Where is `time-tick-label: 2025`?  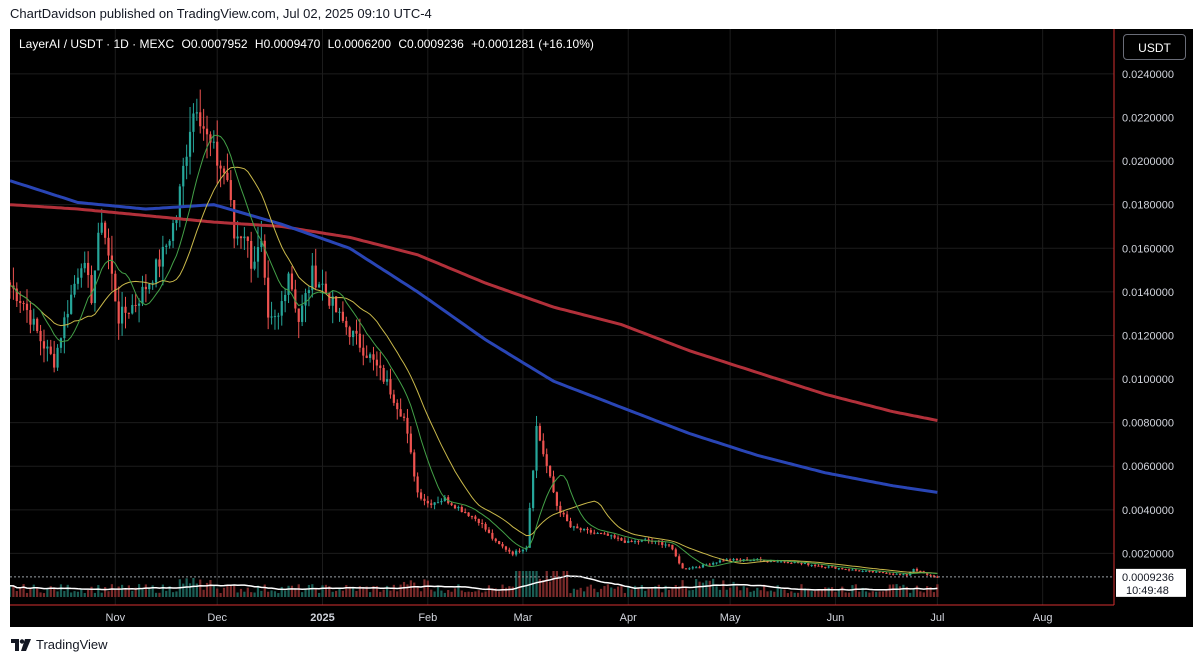 time-tick-label: 2025 is located at coordinates (322, 618).